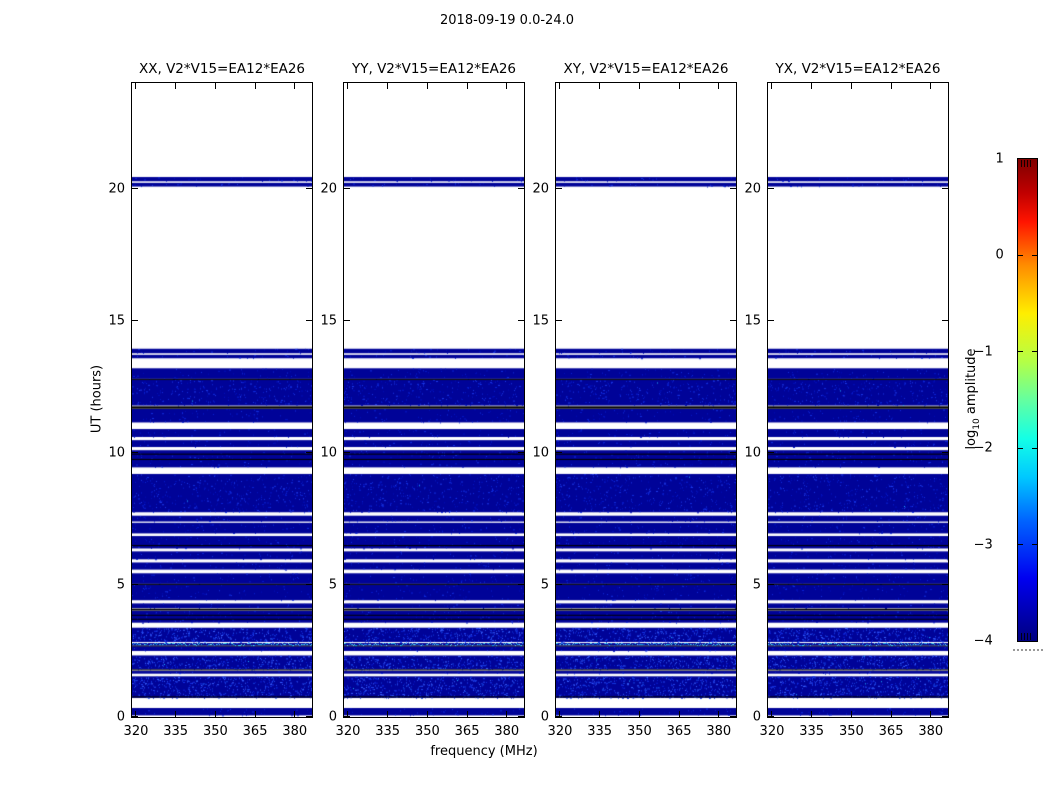 The image size is (1050, 800). What do you see at coordinates (507, 20) in the screenshot?
I see `figure-title: 2018-09-19 0.0-24.0` at bounding box center [507, 20].